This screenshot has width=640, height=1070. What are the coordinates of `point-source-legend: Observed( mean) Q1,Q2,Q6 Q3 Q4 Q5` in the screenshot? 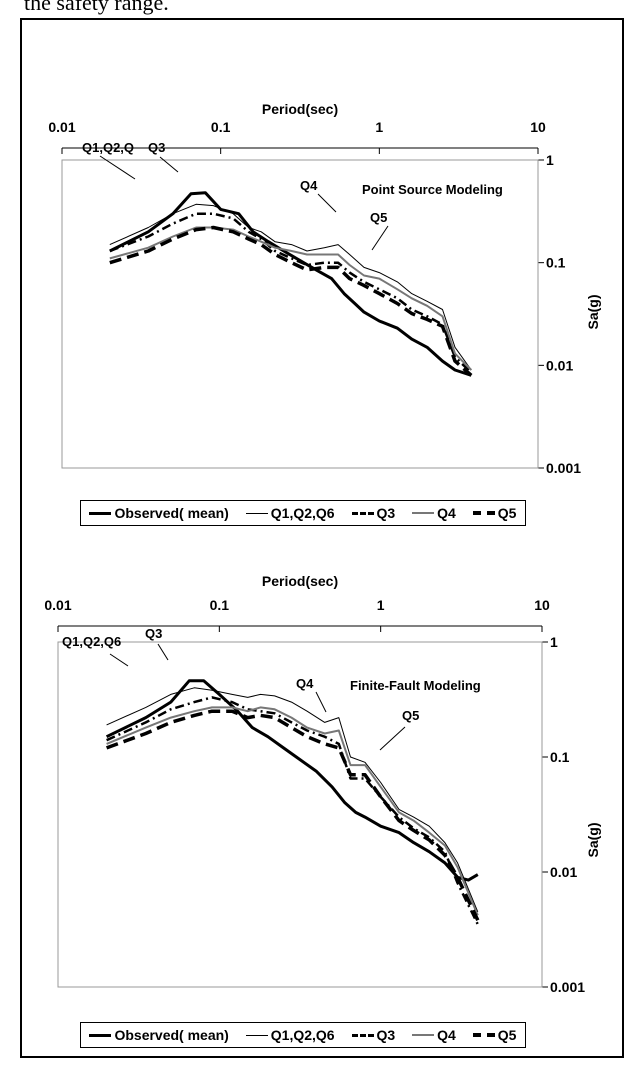 It's located at (303, 513).